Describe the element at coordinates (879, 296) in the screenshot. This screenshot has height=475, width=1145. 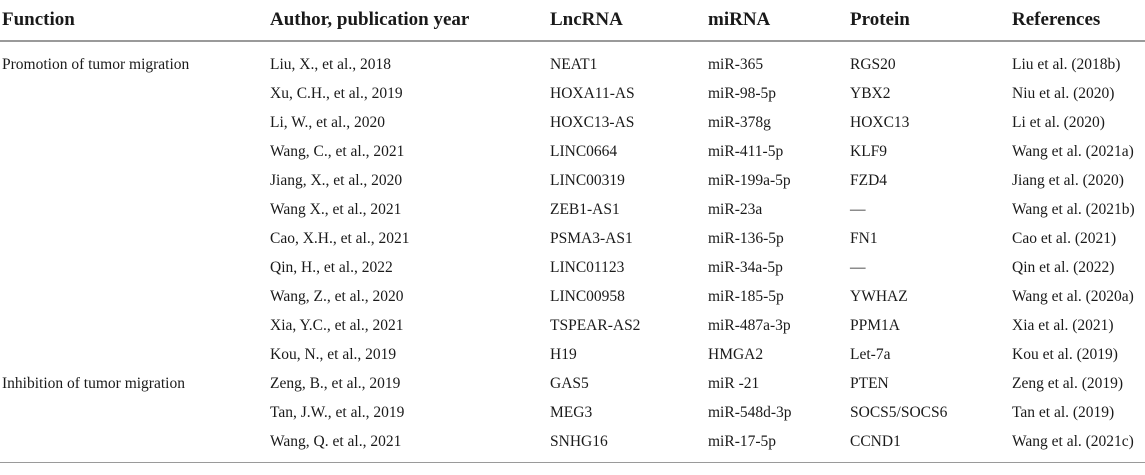
I see `cell-protein: YWHAZ` at that location.